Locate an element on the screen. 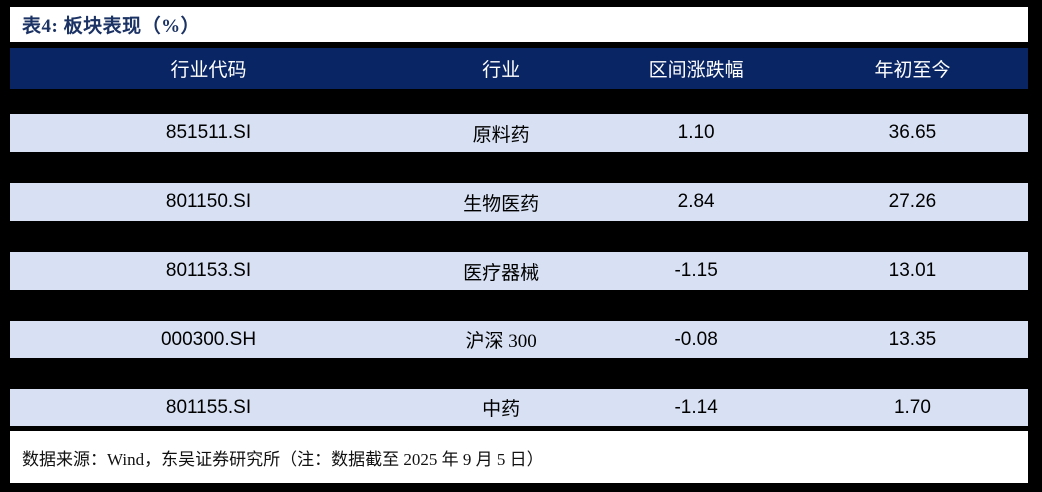 This screenshot has width=1042, height=492. cell-industry-code: 851511.SI is located at coordinates (208, 132).